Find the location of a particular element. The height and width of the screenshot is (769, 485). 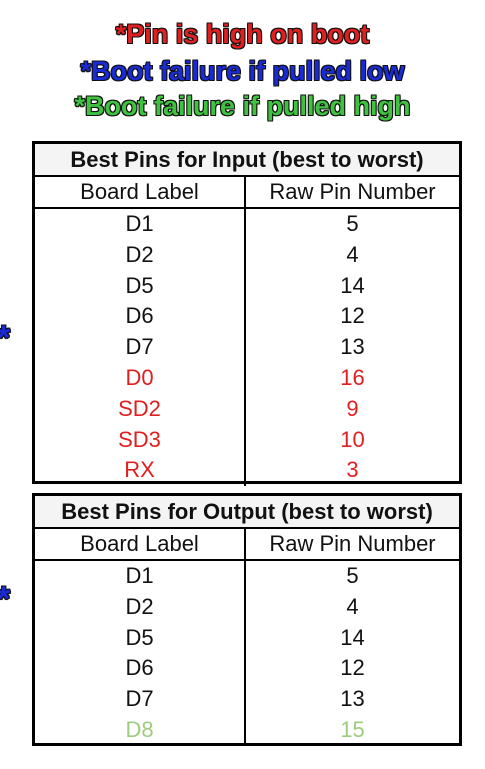

input-row-board-label: D6 is located at coordinates (139, 316).